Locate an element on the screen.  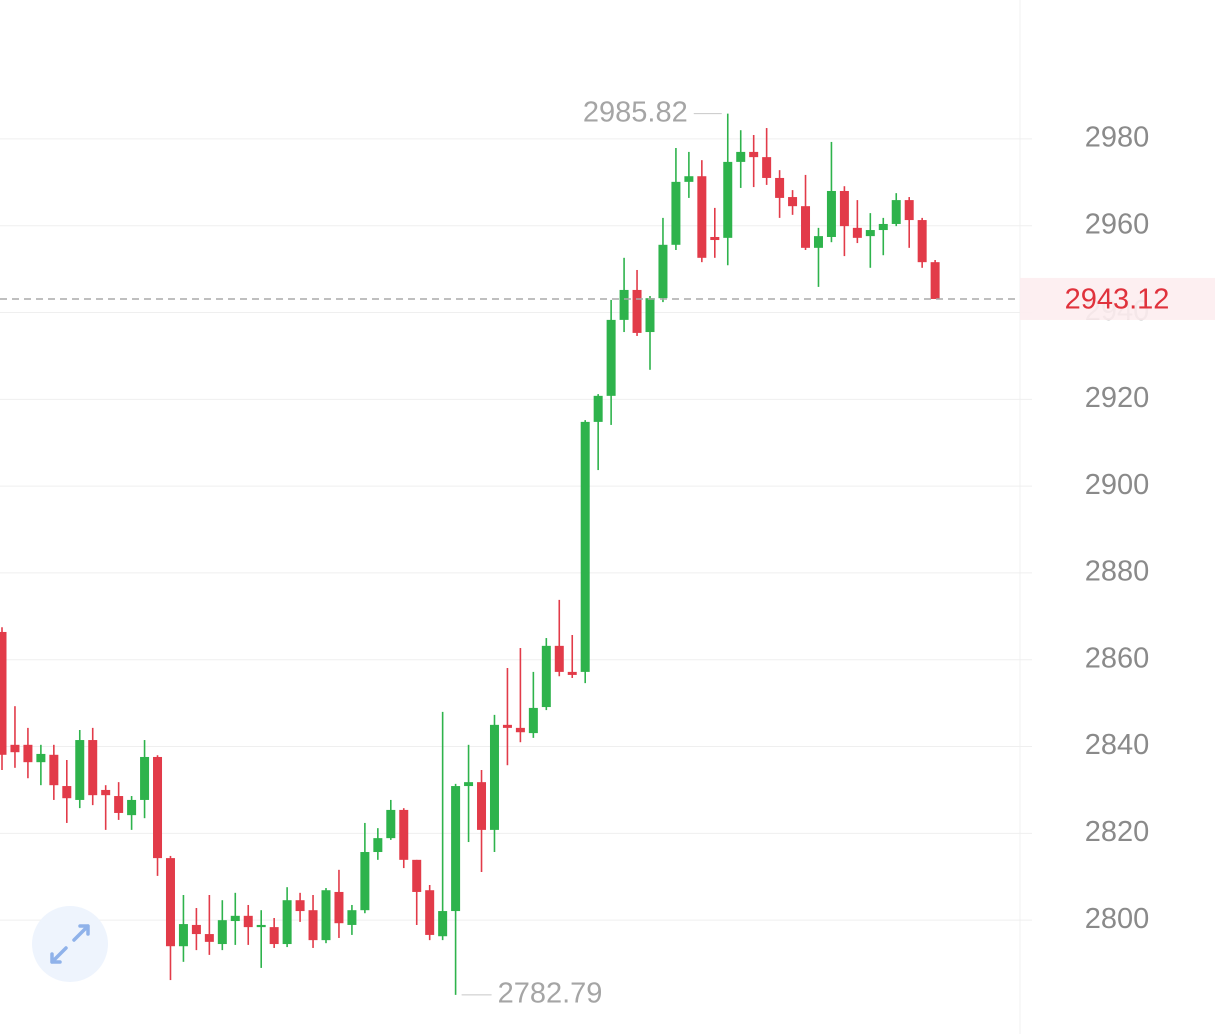
expand-icon is located at coordinates (70, 944).